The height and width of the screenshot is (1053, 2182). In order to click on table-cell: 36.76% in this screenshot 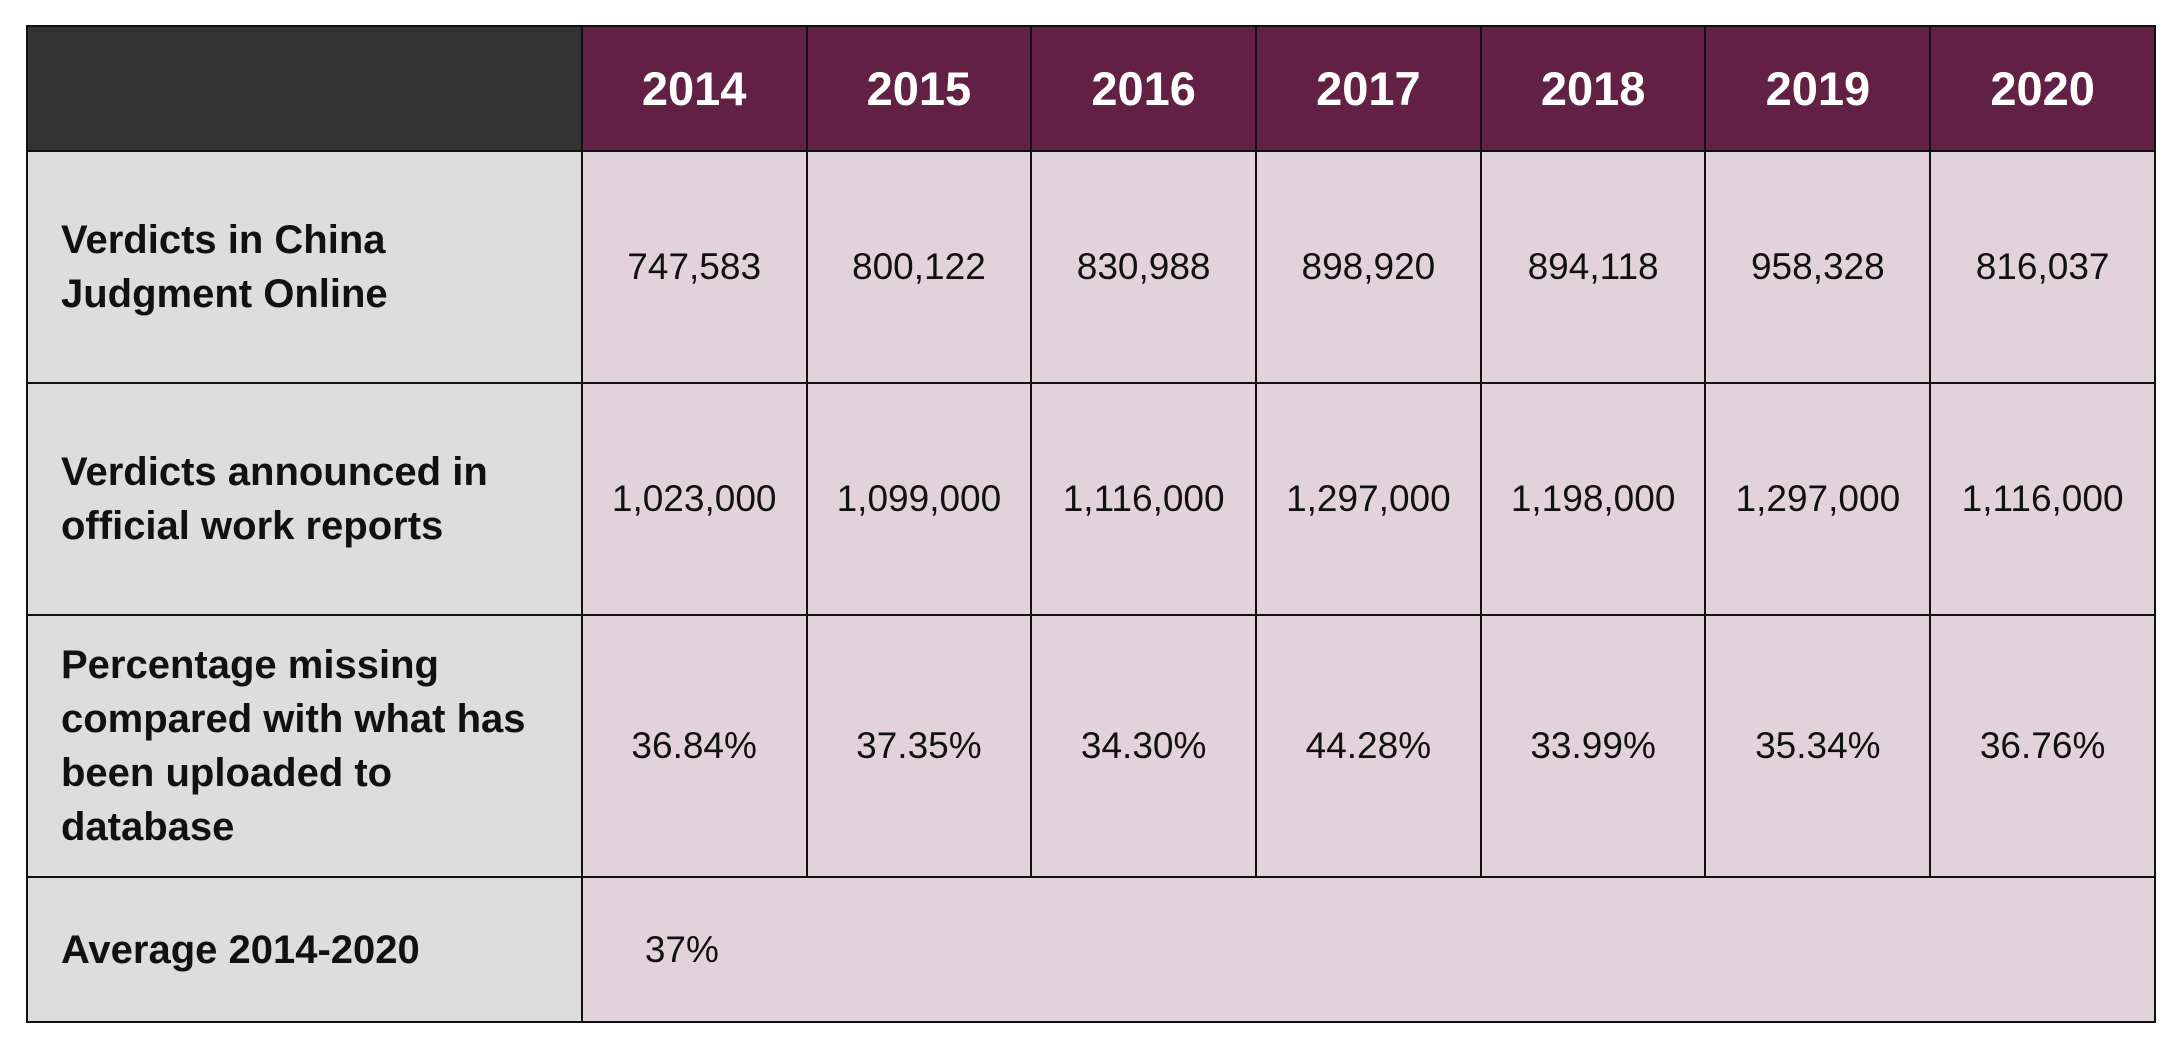, I will do `click(2042, 746)`.